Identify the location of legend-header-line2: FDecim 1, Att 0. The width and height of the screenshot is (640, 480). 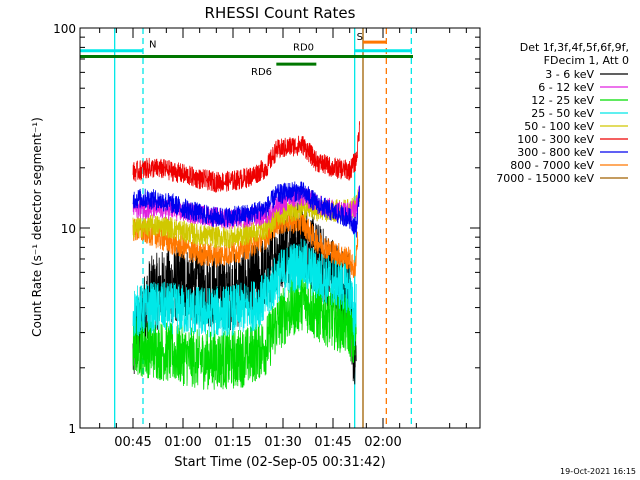
(586, 60).